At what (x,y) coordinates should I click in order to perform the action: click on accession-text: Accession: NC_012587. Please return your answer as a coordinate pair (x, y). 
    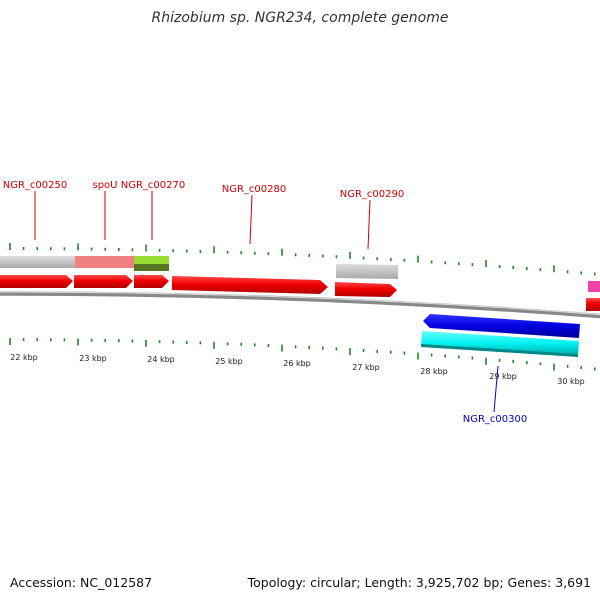
    Looking at the image, I should click on (81, 582).